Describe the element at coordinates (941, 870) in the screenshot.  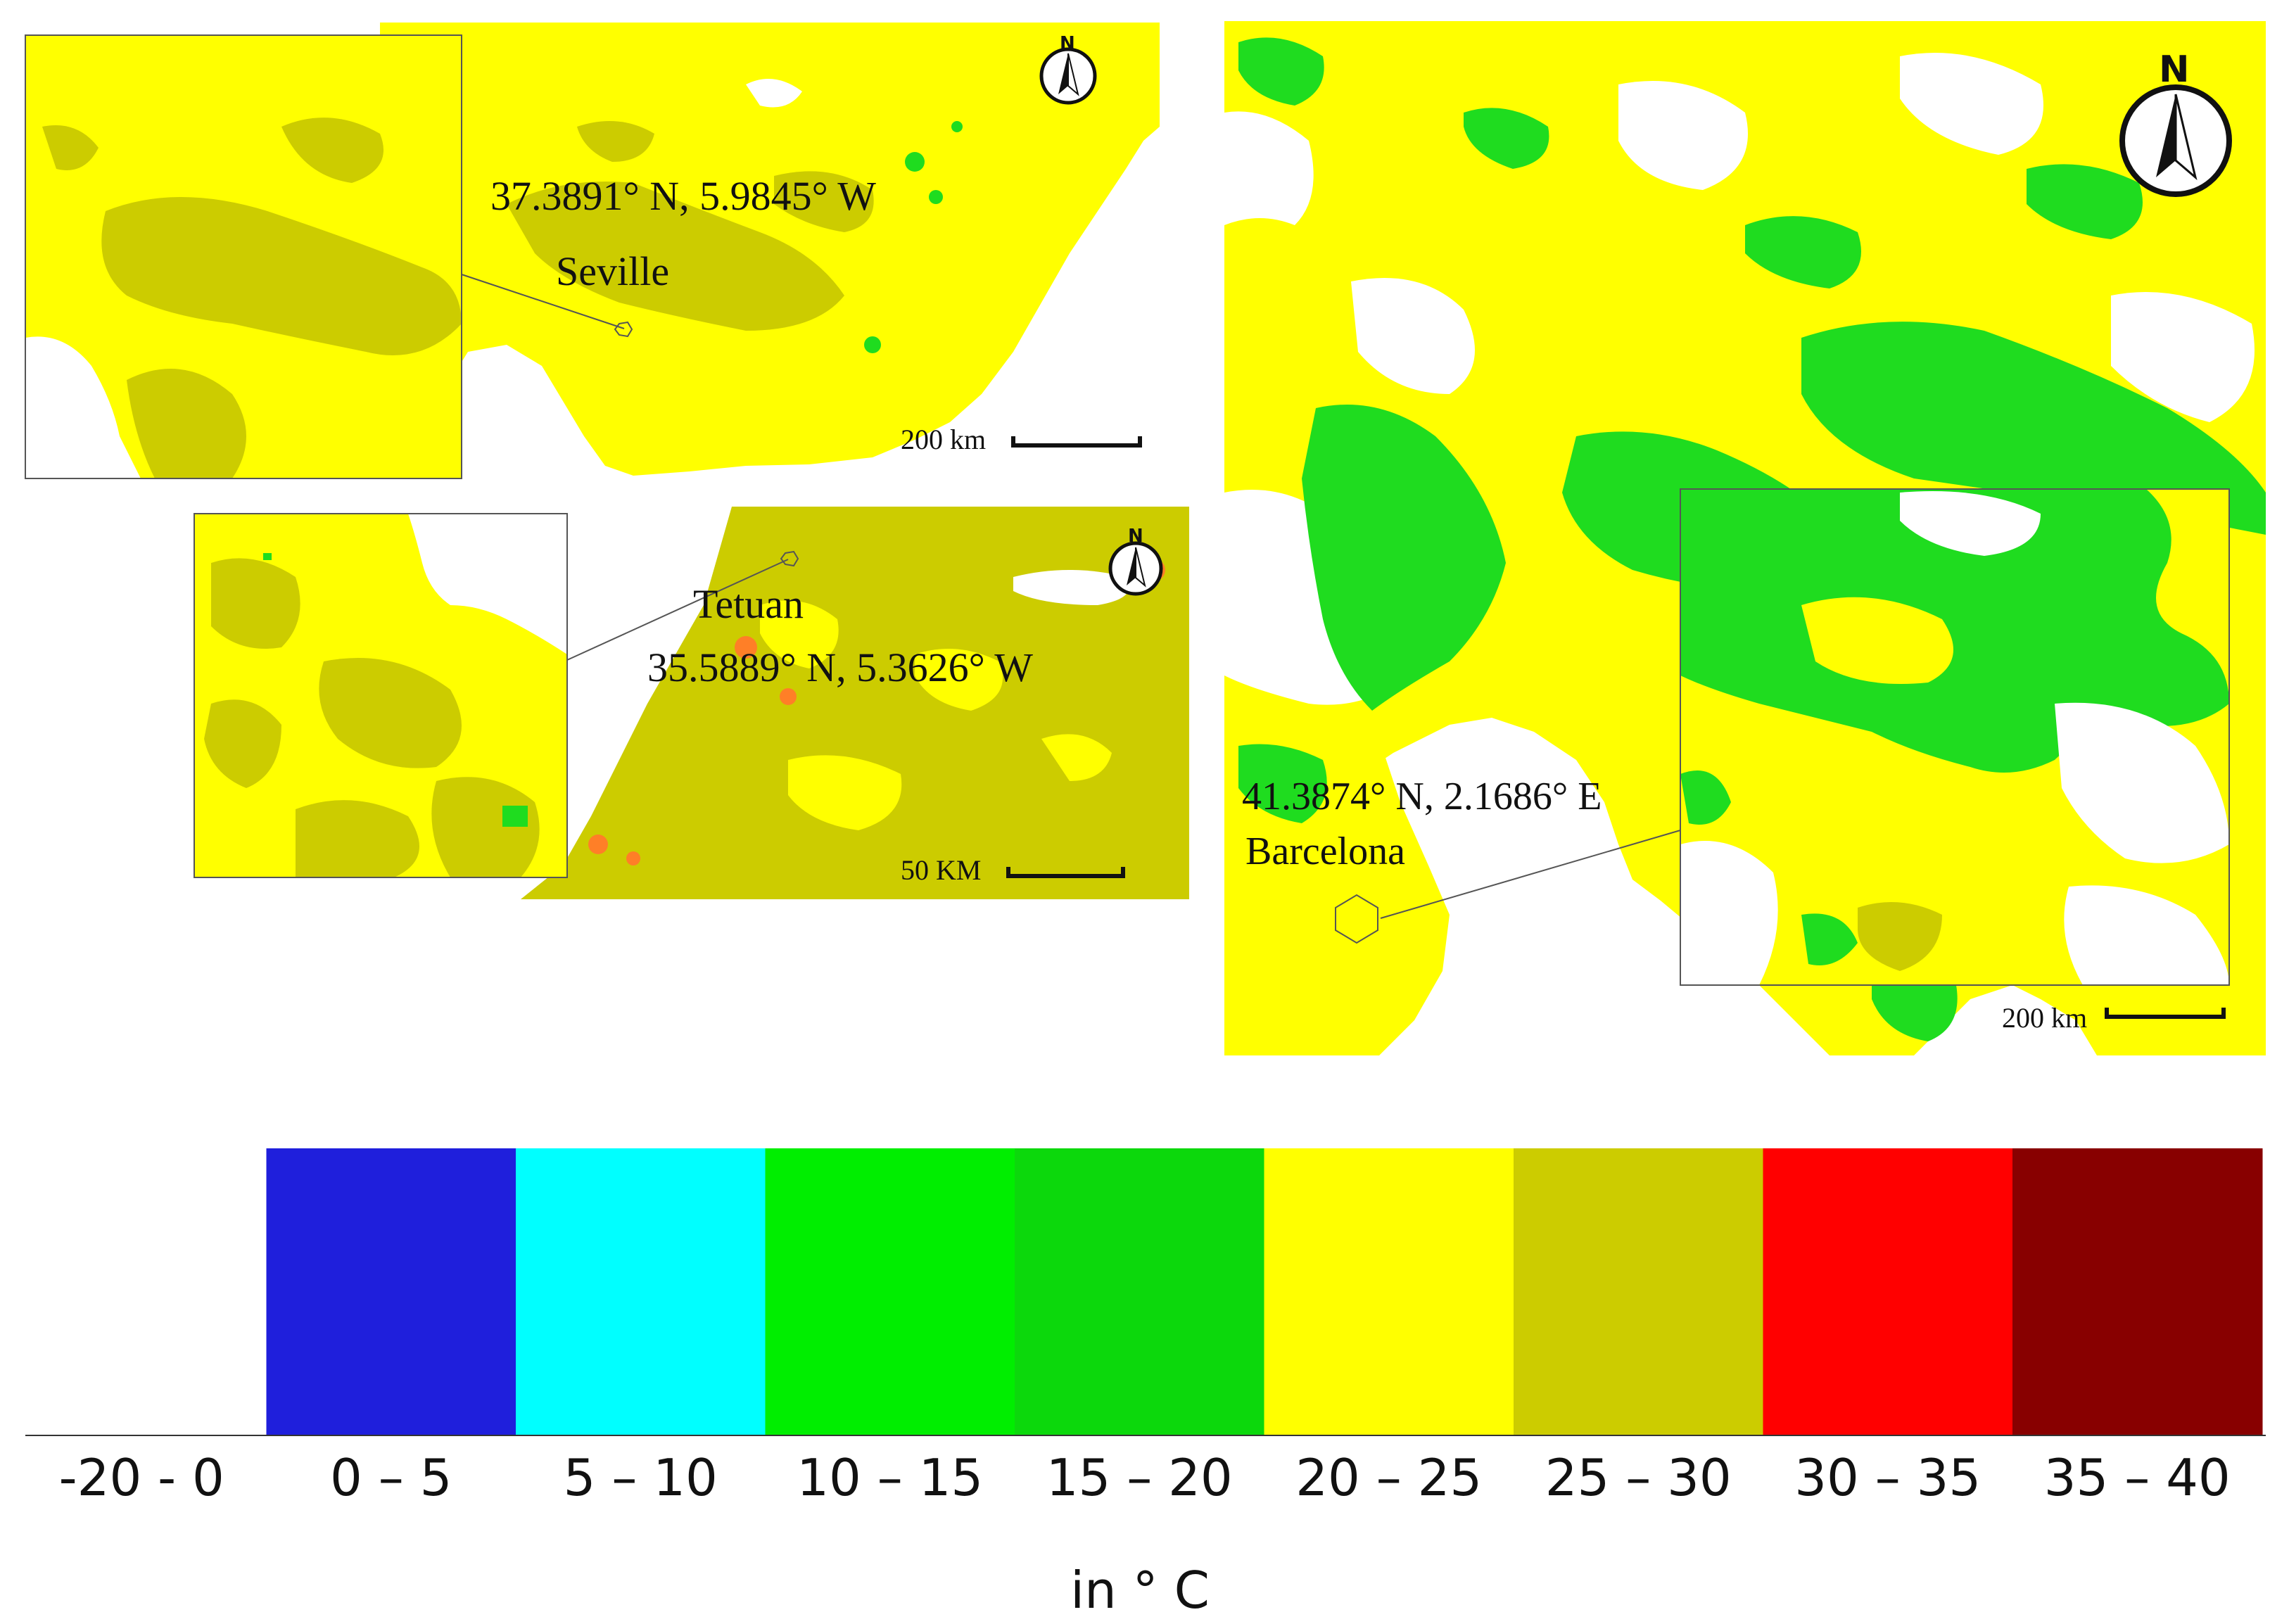
I see `tetuan-scale-label: 50 KM` at that location.